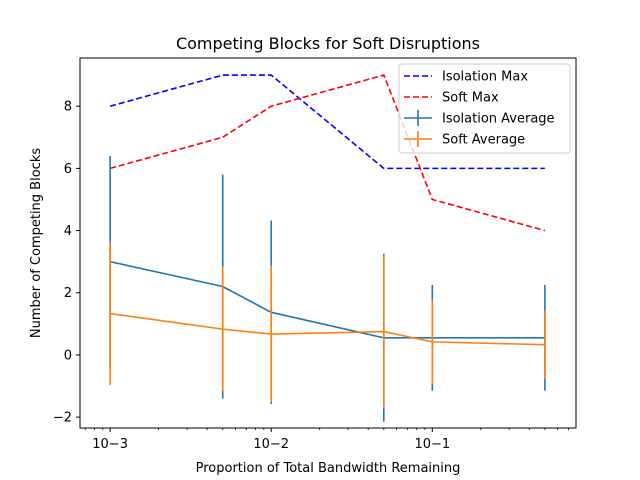 This screenshot has height=480, width=640. Describe the element at coordinates (110, 444) in the screenshot. I see `x-tick-label: 10−3` at that location.